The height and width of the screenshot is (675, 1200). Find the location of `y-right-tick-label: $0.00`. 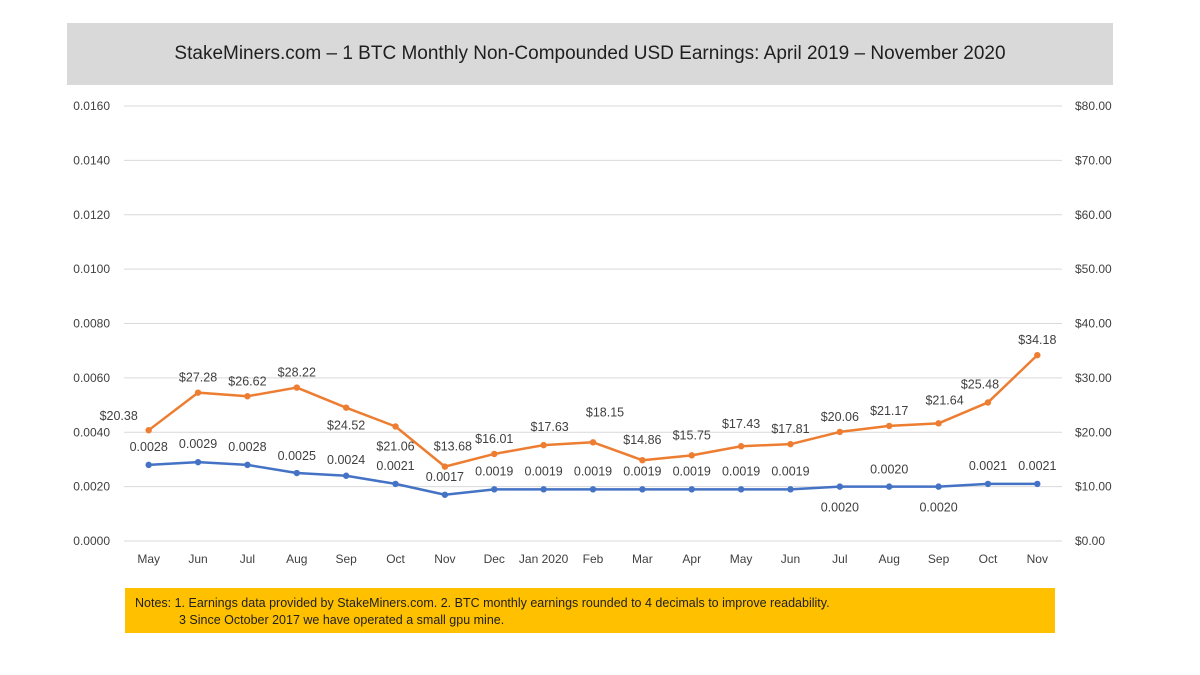

y-right-tick-label: $0.00 is located at coordinates (1090, 541).